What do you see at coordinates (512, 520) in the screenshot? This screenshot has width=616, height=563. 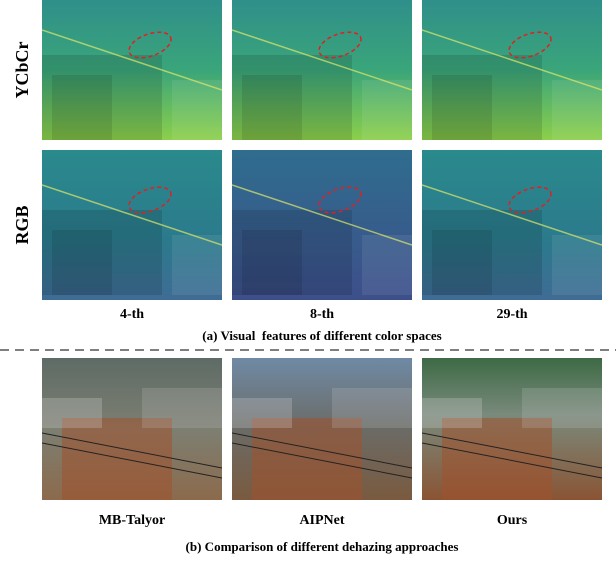 I see `method-label: Ours` at bounding box center [512, 520].